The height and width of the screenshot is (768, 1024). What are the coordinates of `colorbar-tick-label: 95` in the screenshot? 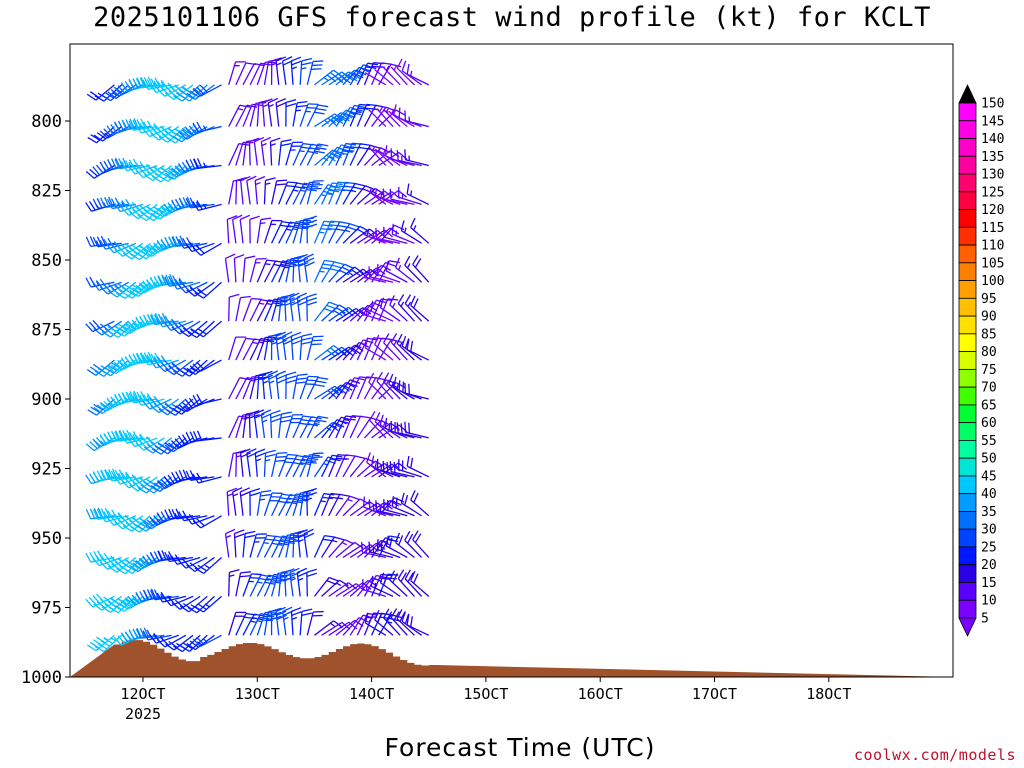 It's located at (989, 299).